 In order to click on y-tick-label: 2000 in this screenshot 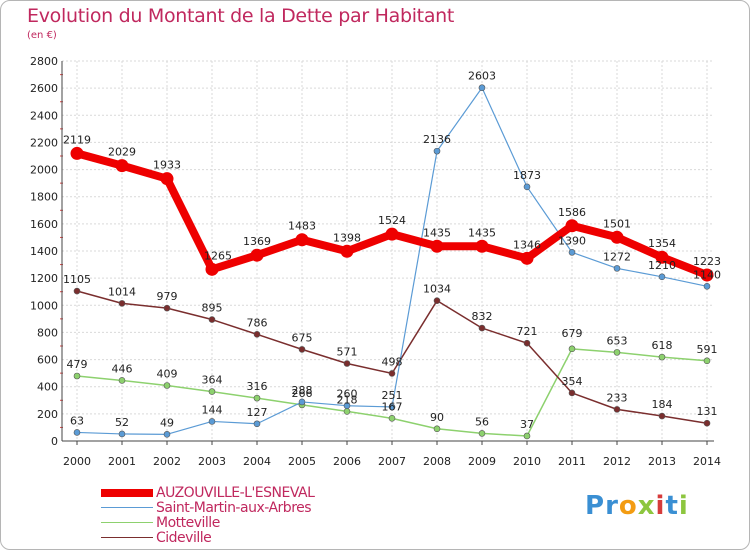, I will do `click(44, 170)`.